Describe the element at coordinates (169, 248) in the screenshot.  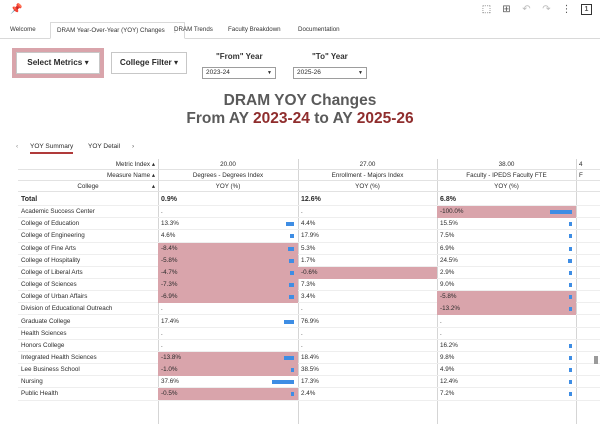
I see `yoy-value: -8.4%` at that location.